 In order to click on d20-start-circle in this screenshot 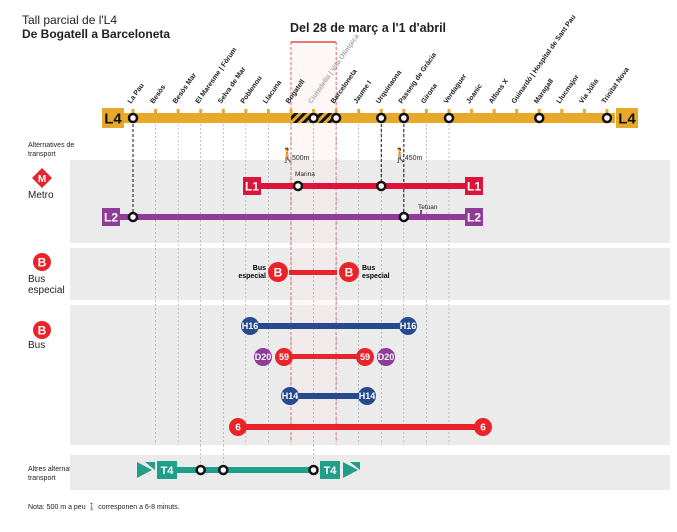, I will do `click(263, 357)`.